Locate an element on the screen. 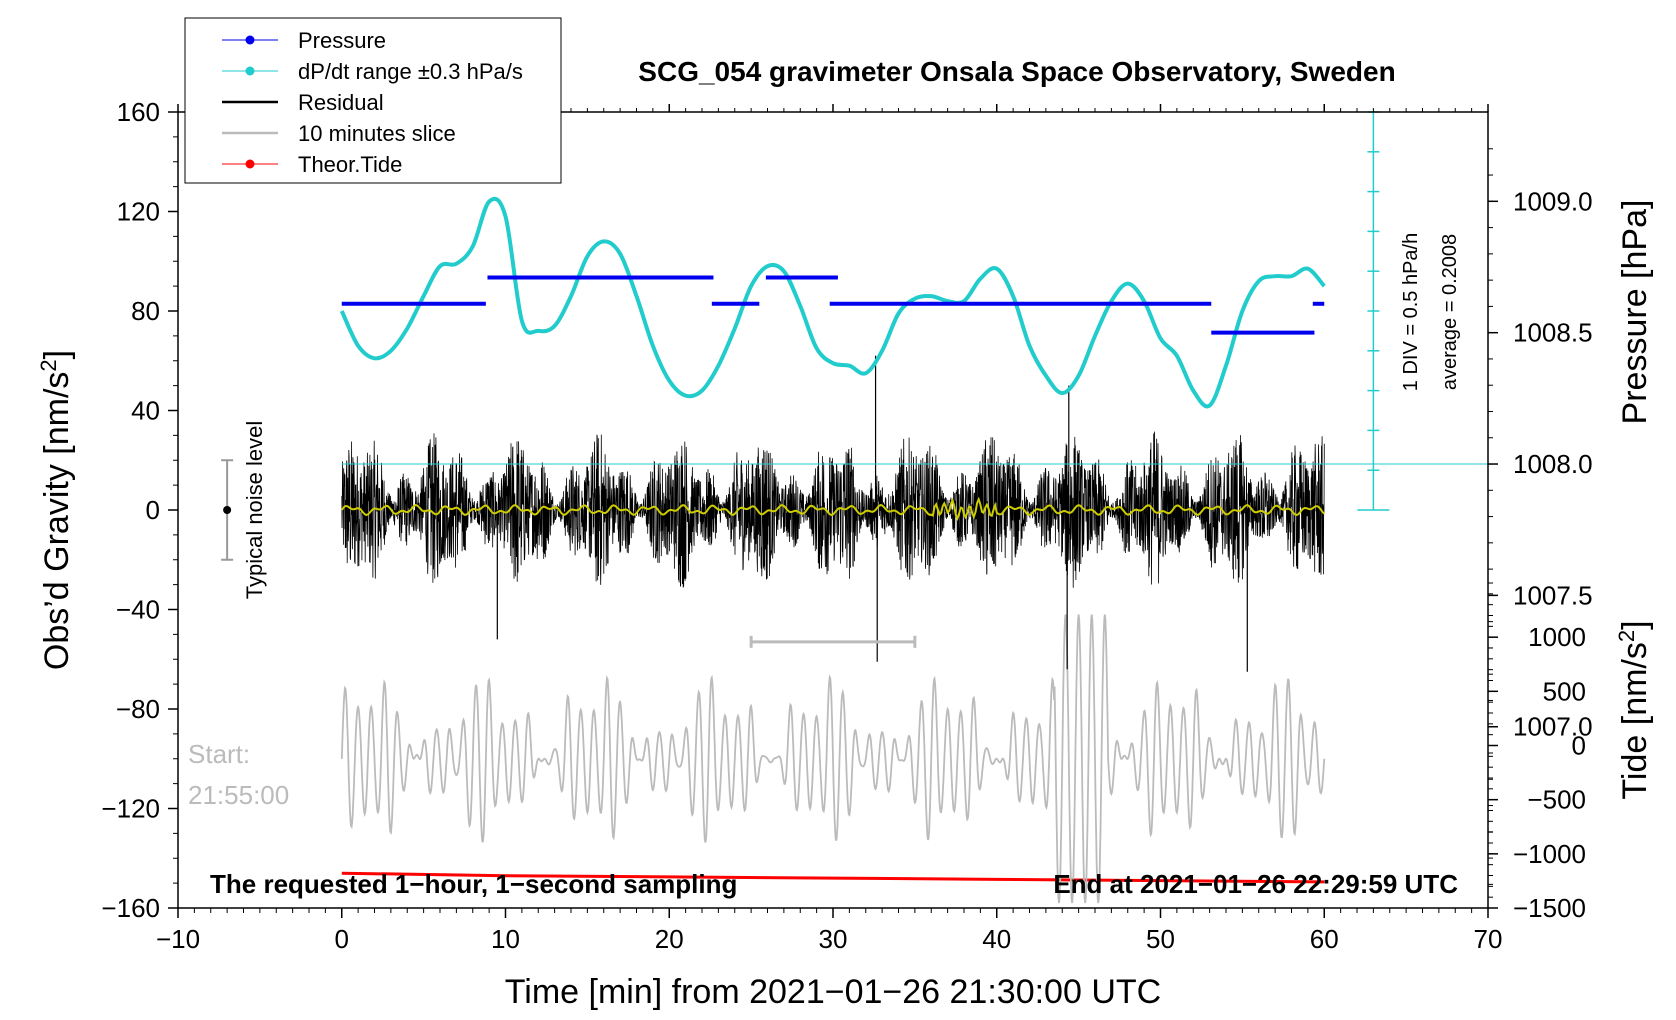 The image size is (1676, 1020). x-tick-label: 60 is located at coordinates (1324, 939).